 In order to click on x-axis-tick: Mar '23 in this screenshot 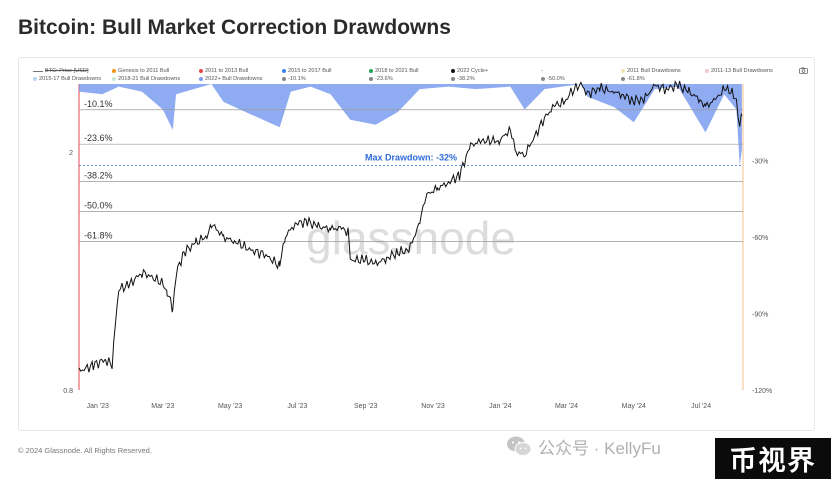, I will do `click(162, 406)`.